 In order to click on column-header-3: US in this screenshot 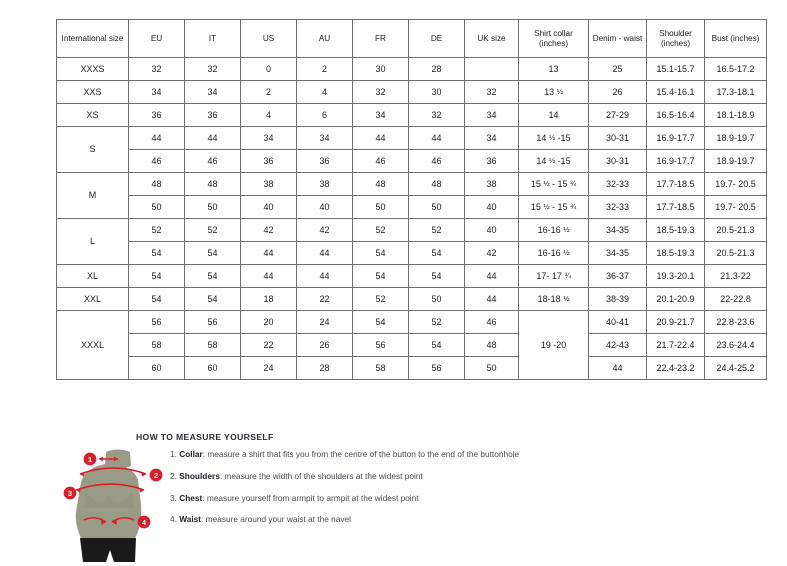, I will do `click(268, 38)`.